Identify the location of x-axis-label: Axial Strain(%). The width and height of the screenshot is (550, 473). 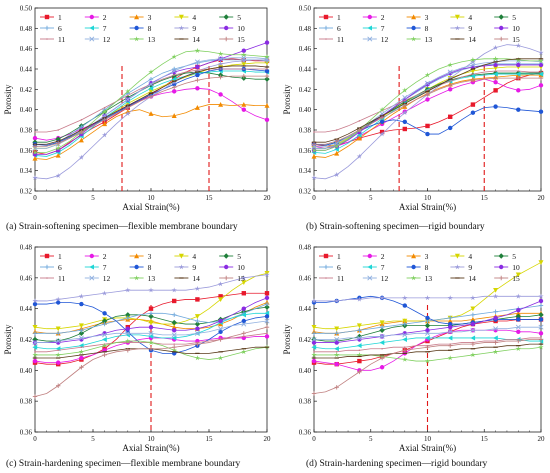
(150, 448).